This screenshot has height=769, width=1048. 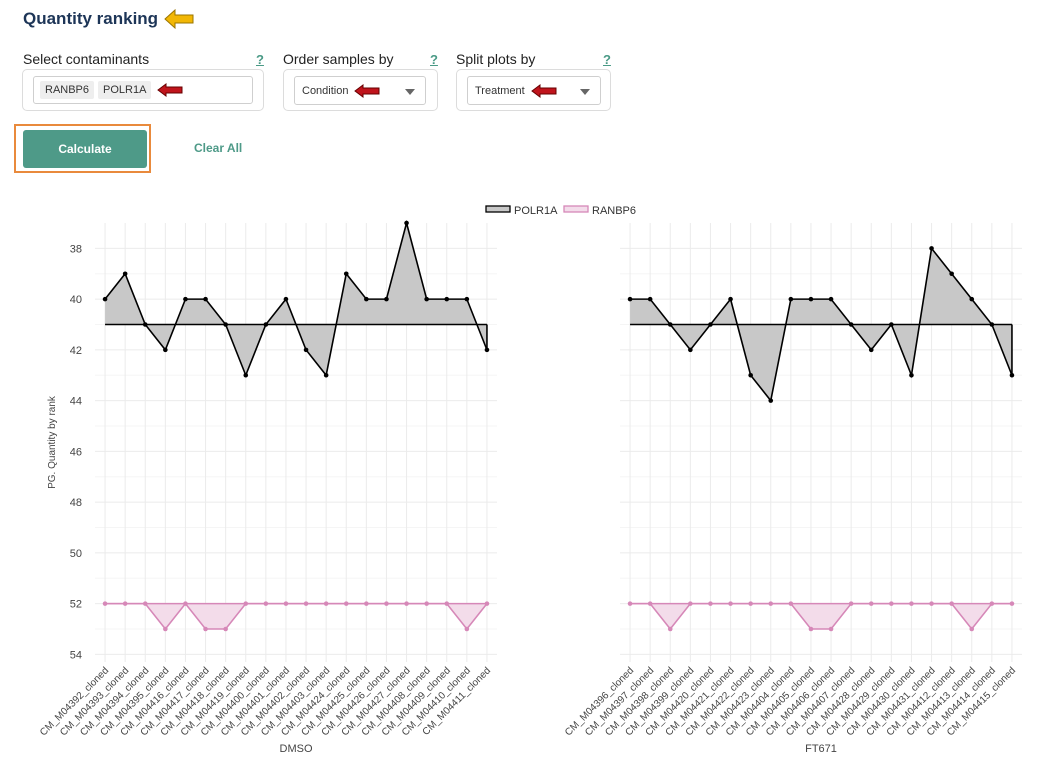 What do you see at coordinates (91, 18) in the screenshot?
I see `page-title-text: Quantity ranking` at bounding box center [91, 18].